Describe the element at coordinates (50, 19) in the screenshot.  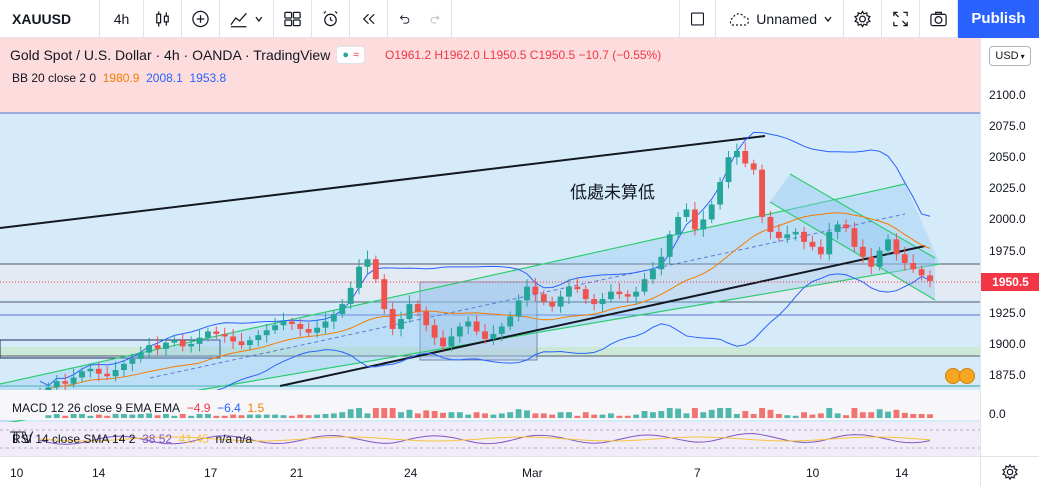
I see `symbol-search-button: XAUUSD` at that location.